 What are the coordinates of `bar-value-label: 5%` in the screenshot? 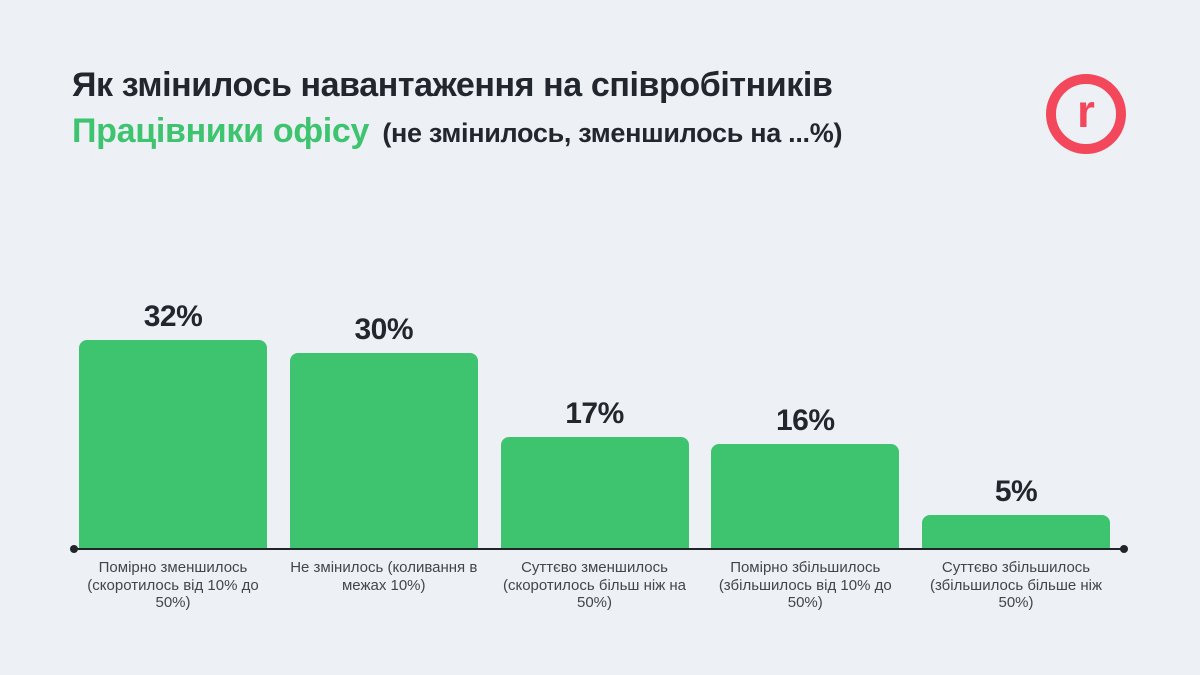 It's located at (1016, 491).